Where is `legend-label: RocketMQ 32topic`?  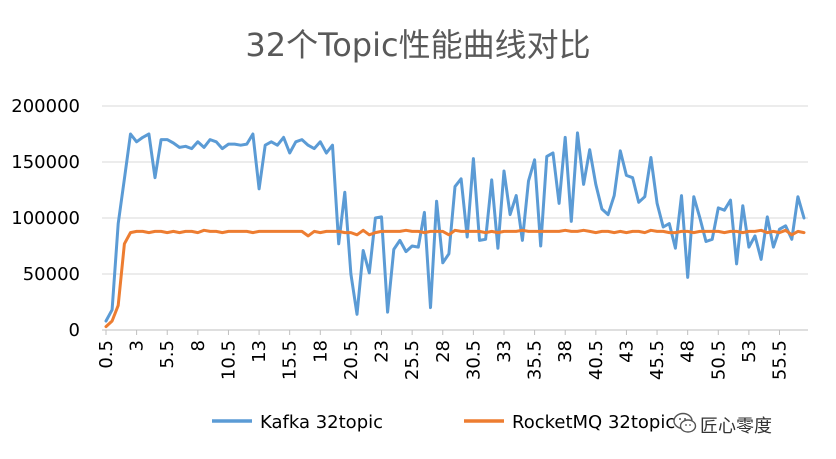
legend-label: RocketMQ 32topic is located at coordinates (593, 422).